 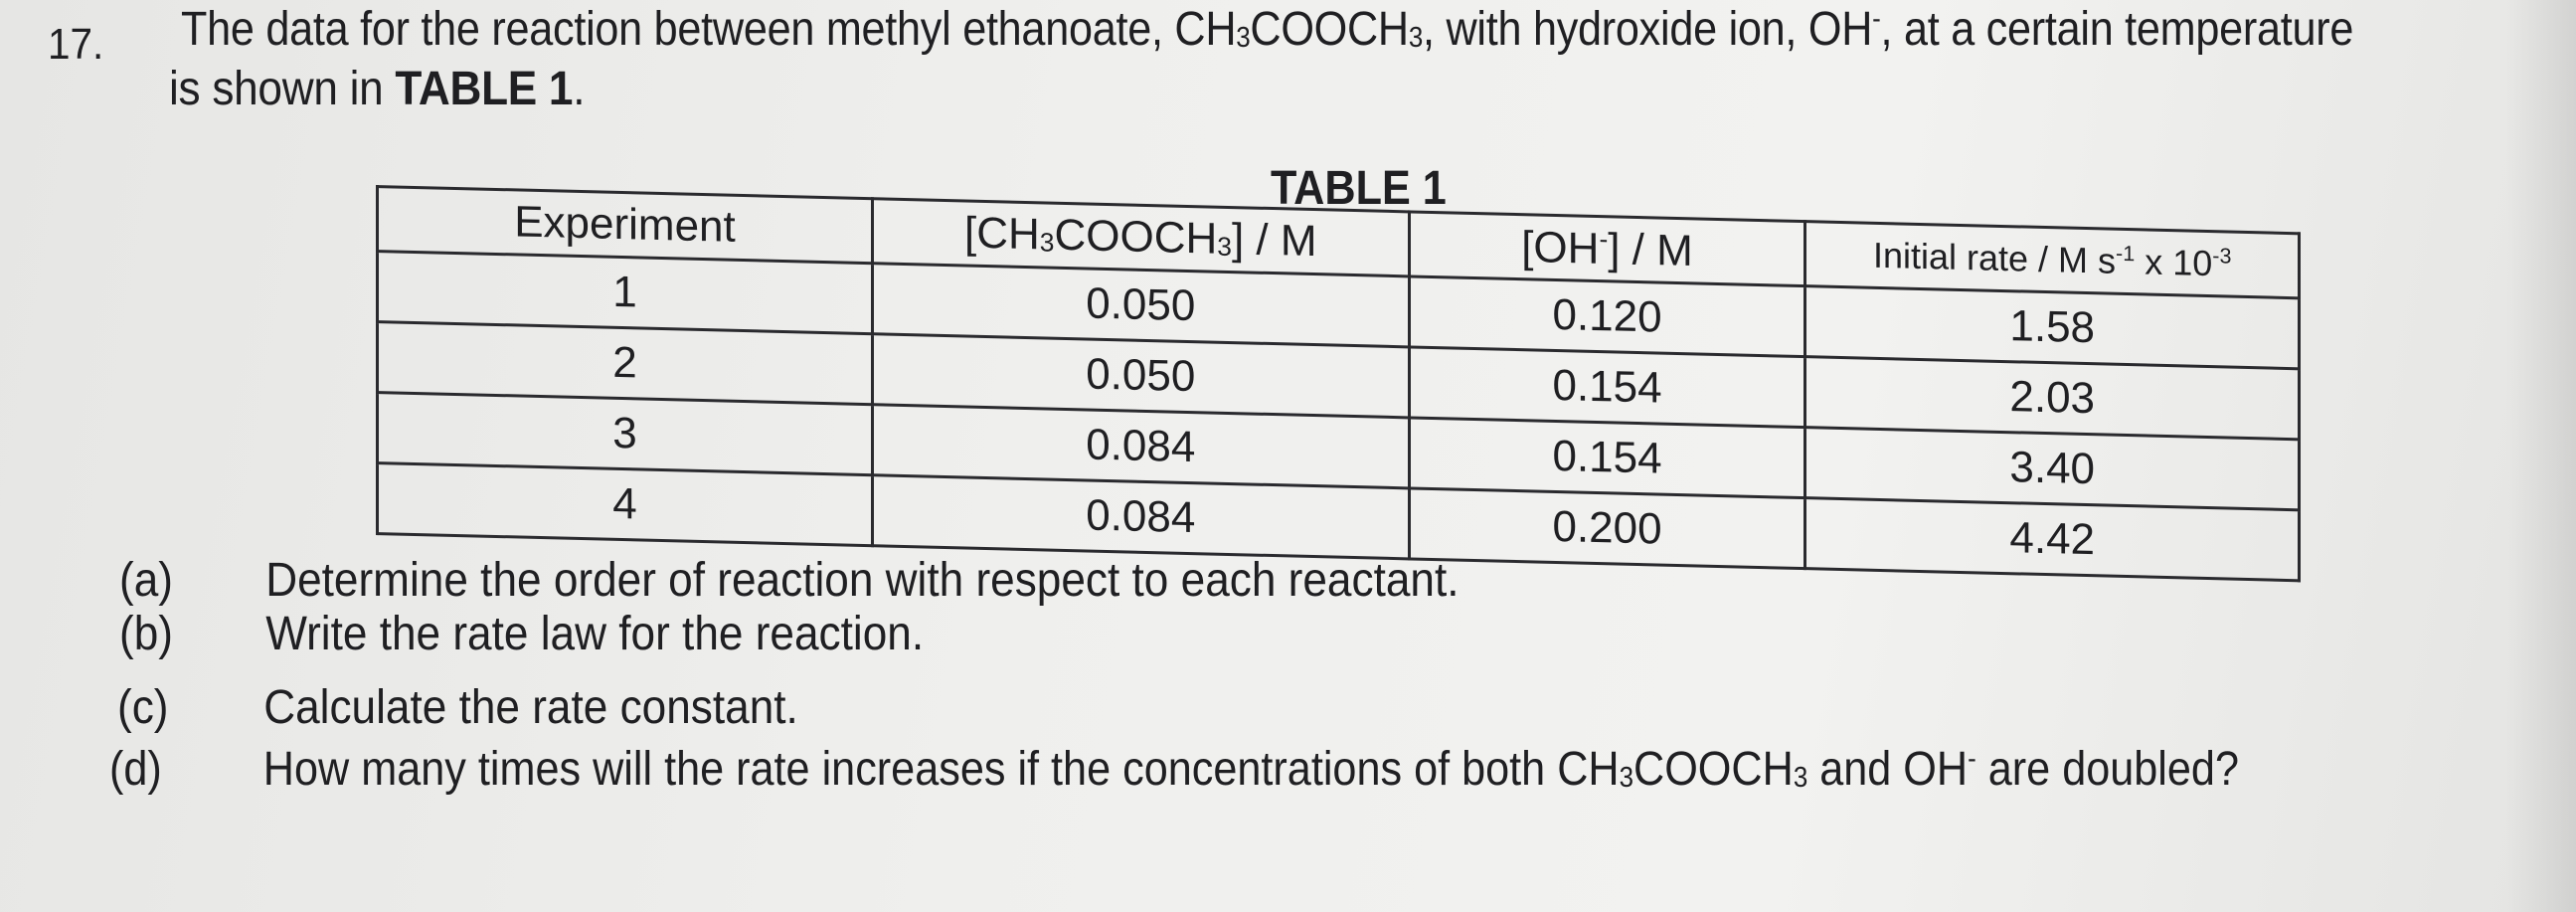 I want to click on cell-hydroxide: 0.200, so click(x=1607, y=528).